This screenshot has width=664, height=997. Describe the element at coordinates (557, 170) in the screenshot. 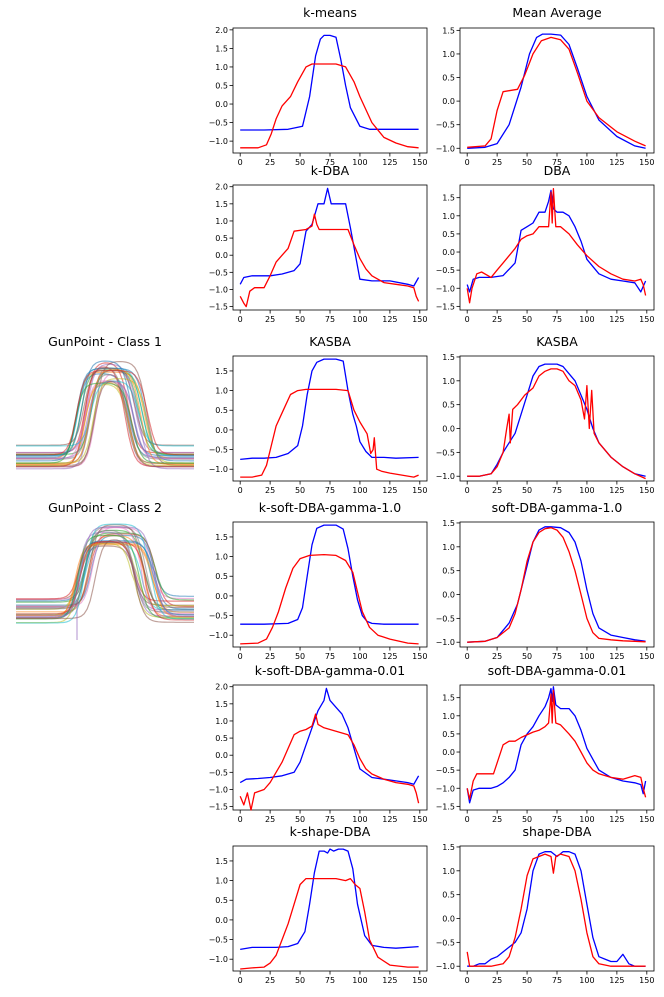

I see `chart-title: DBA` at that location.